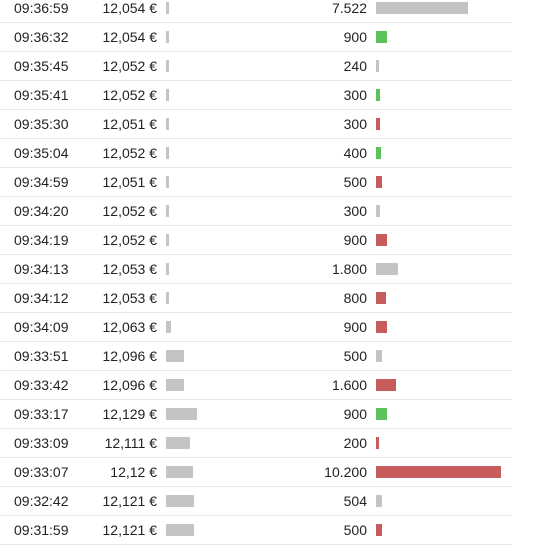 This screenshot has width=543, height=555. What do you see at coordinates (355, 66) in the screenshot?
I see `trade-volume: 240` at bounding box center [355, 66].